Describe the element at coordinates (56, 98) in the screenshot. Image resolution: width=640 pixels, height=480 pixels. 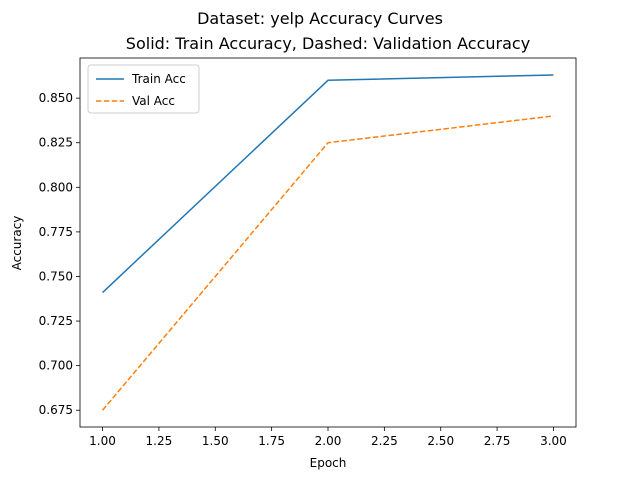
I see `y-tick-label: 0.850` at that location.